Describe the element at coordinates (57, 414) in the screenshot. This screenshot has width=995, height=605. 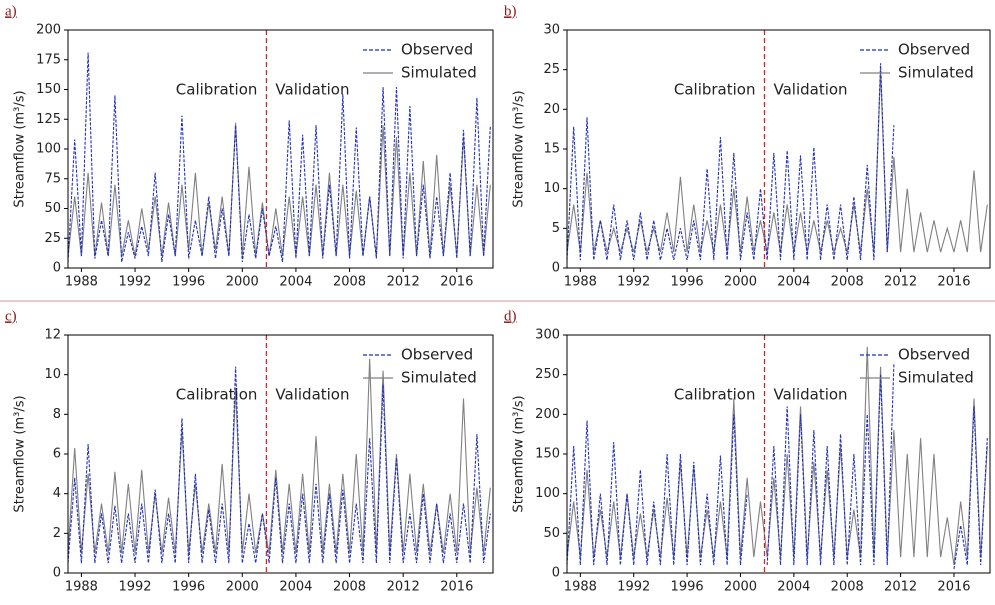
I see `y-tick-label: 8` at that location.